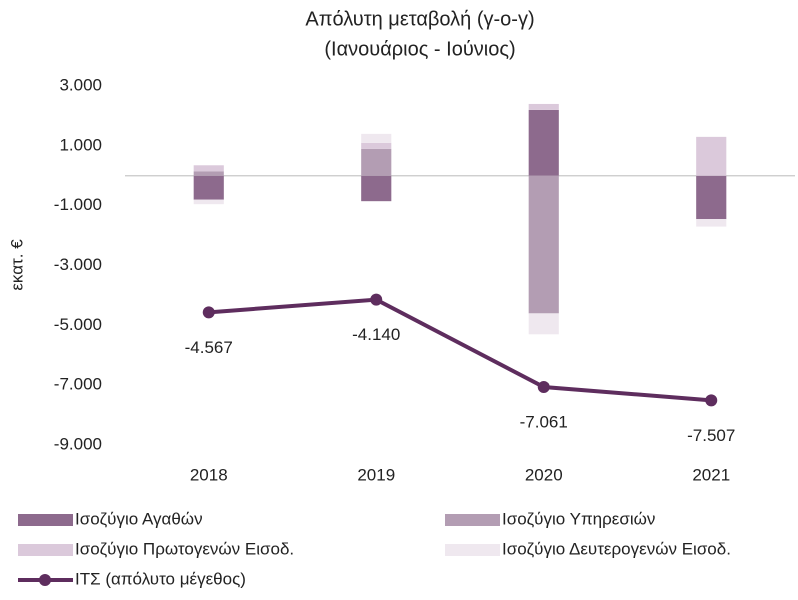 The height and width of the screenshot is (600, 798). What do you see at coordinates (376, 334) in the screenshot?
I see `data-label: -4.140` at bounding box center [376, 334].